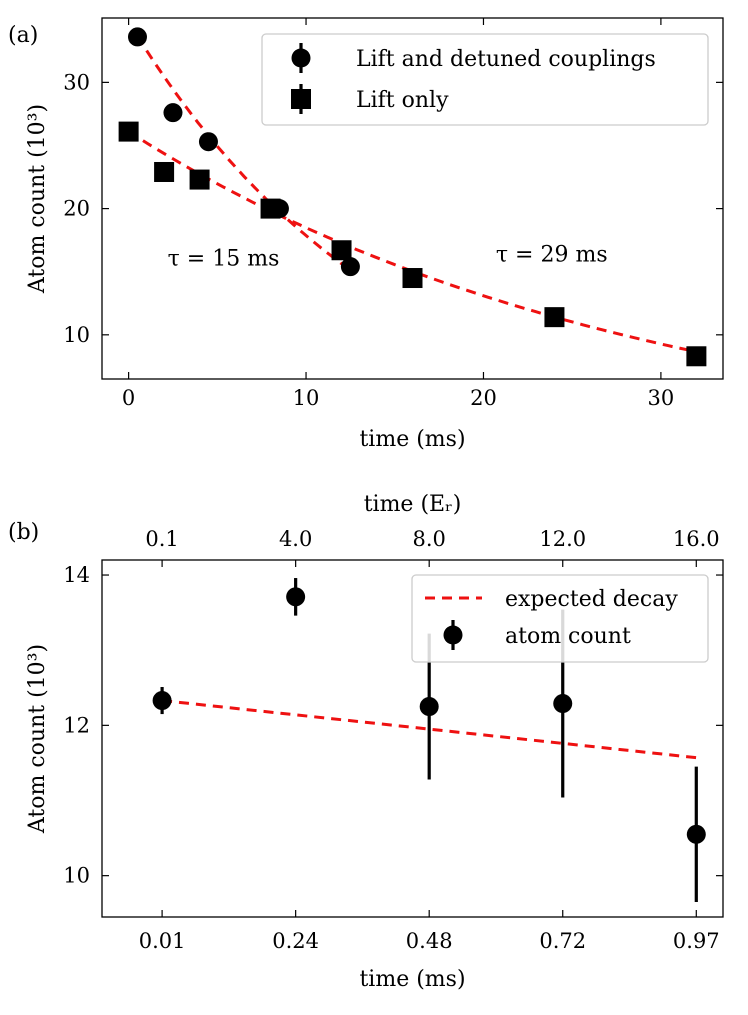 This screenshot has height=1015, width=748. I want to click on tau-annotation: τ = 15 ms, so click(224, 258).